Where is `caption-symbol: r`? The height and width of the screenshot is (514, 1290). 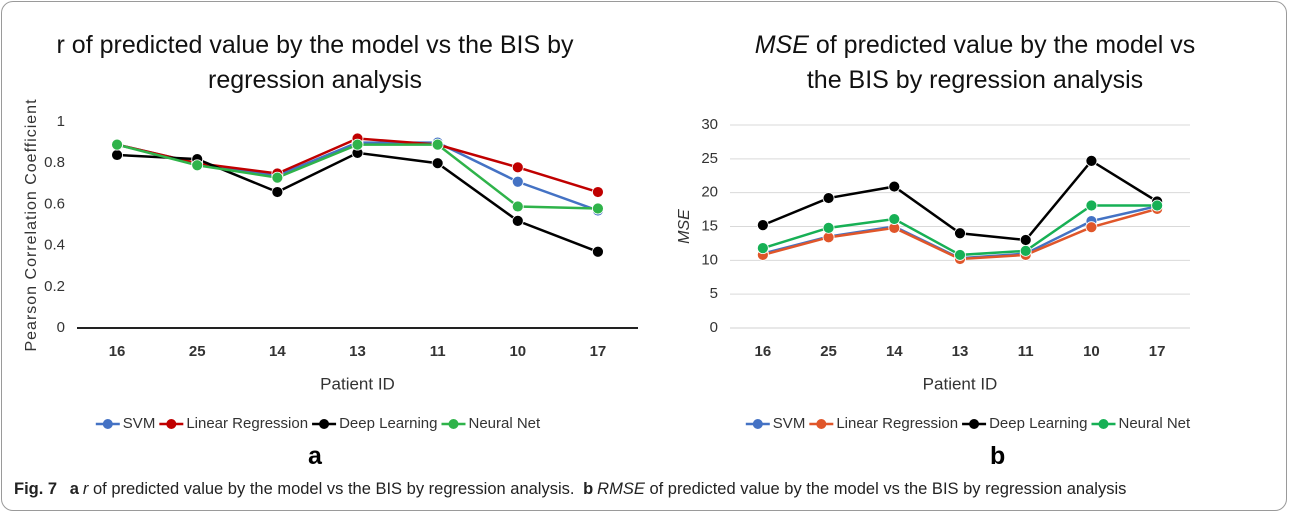 caption-symbol: r is located at coordinates (85, 489).